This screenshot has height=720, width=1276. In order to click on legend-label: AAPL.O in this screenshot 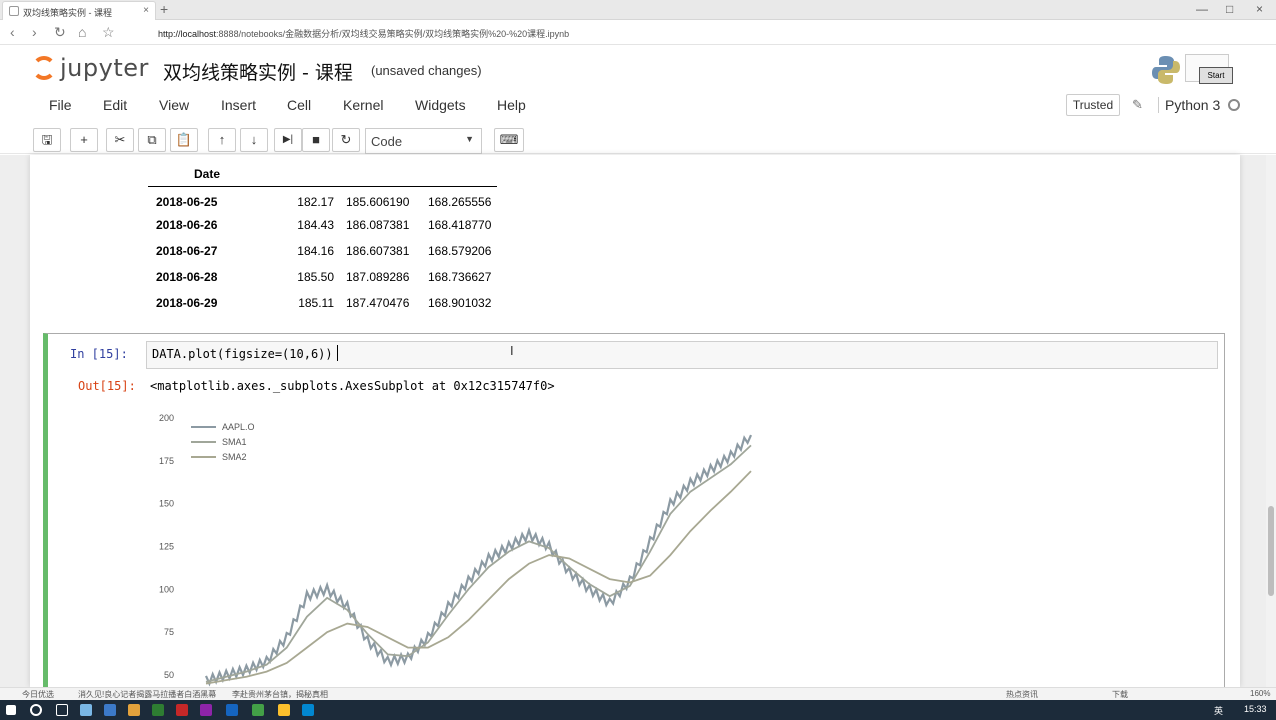, I will do `click(238, 427)`.